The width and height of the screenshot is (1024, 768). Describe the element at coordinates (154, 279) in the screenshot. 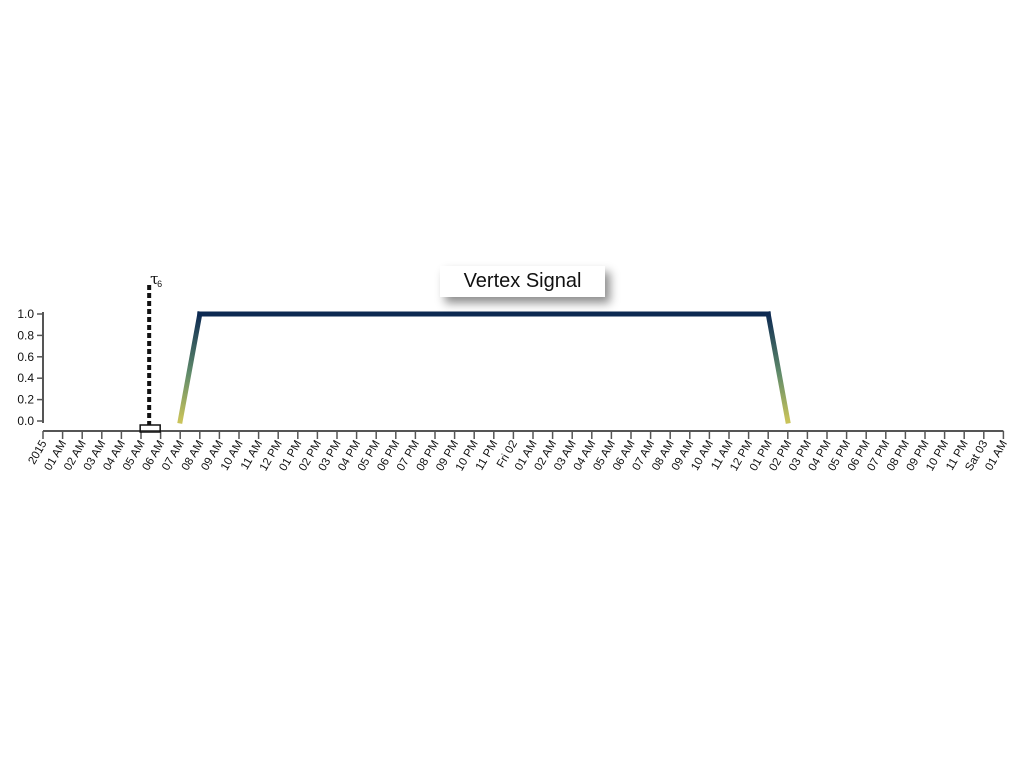

I see `tau-marker-label: τ` at that location.